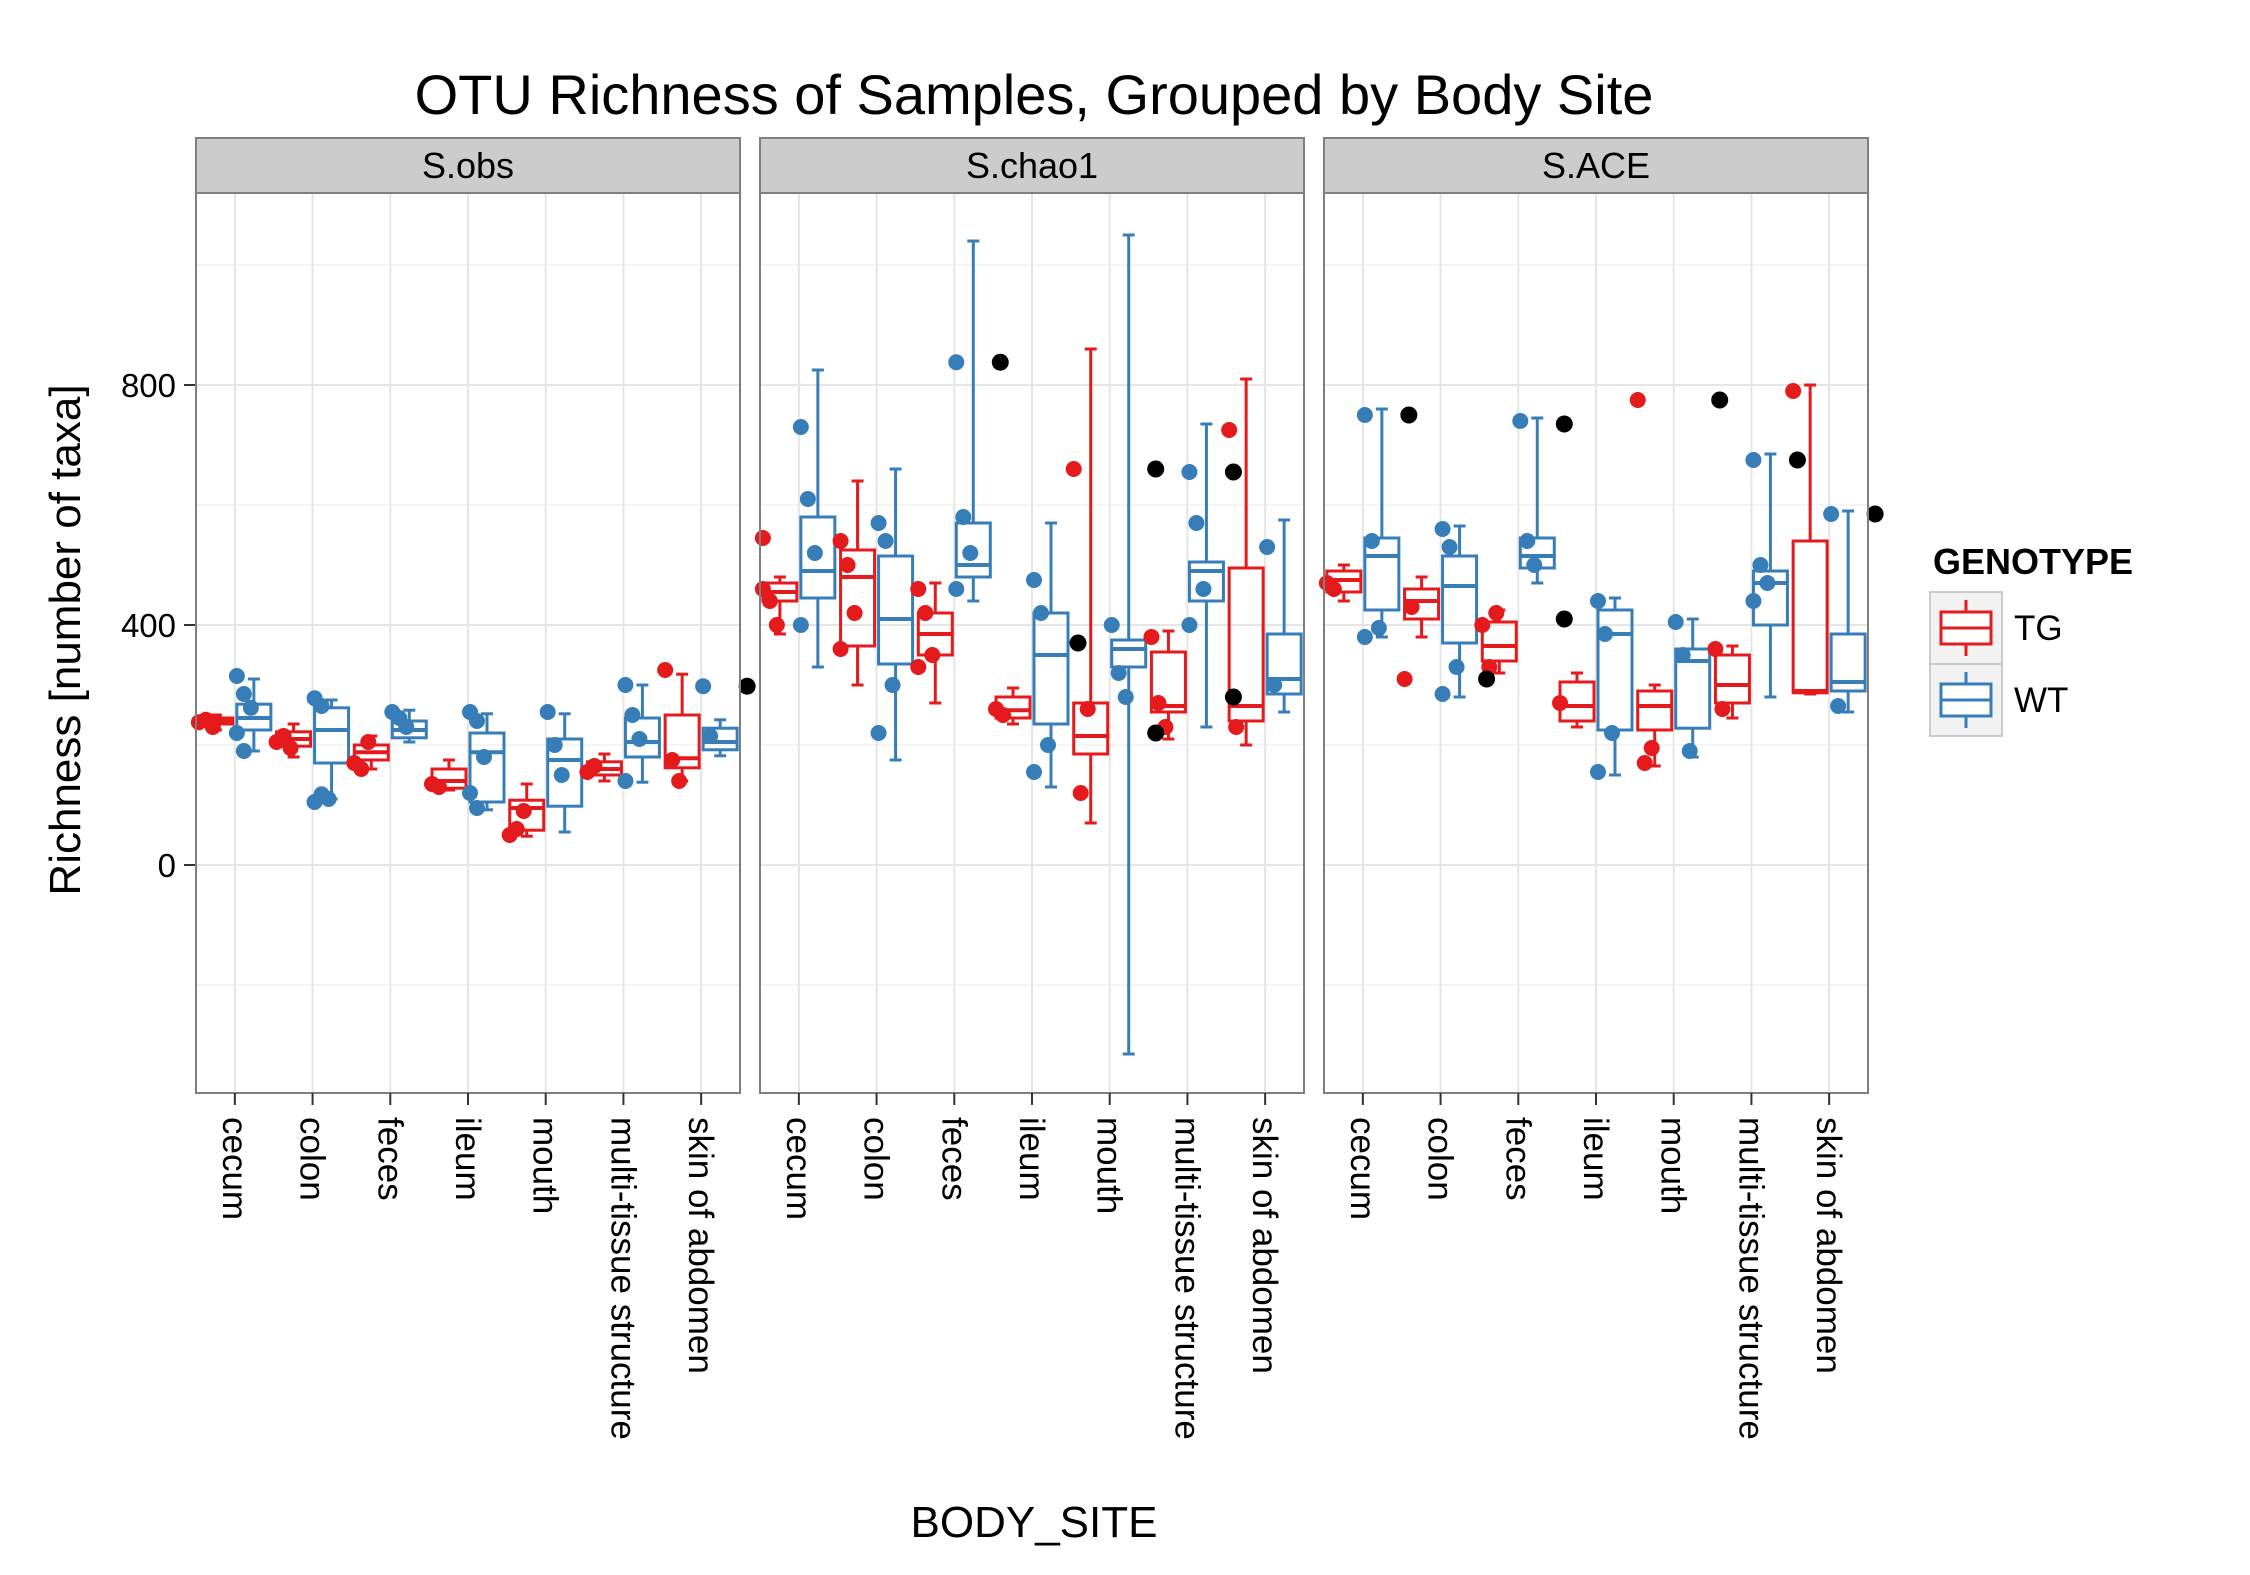 The width and height of the screenshot is (2250, 1575). What do you see at coordinates (2033, 561) in the screenshot?
I see `legend-title: GENOTYPE` at bounding box center [2033, 561].